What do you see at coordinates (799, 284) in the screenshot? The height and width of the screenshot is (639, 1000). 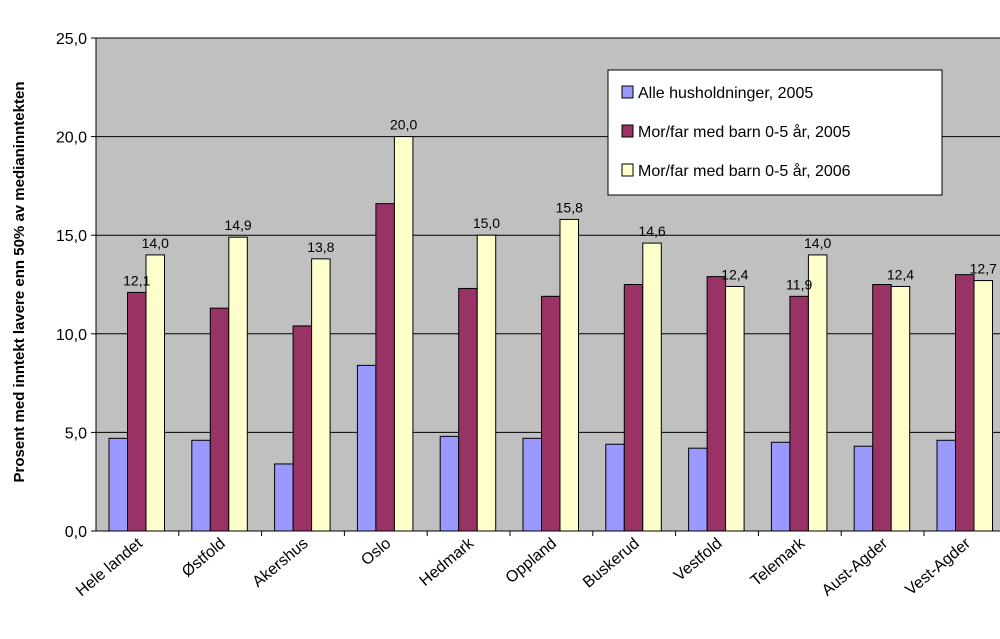 I see `data-label: 11,9` at bounding box center [799, 284].